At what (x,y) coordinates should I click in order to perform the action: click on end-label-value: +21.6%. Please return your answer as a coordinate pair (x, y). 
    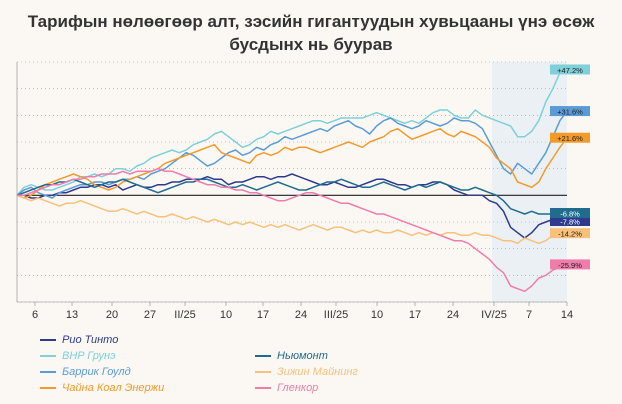
    Looking at the image, I should click on (570, 138).